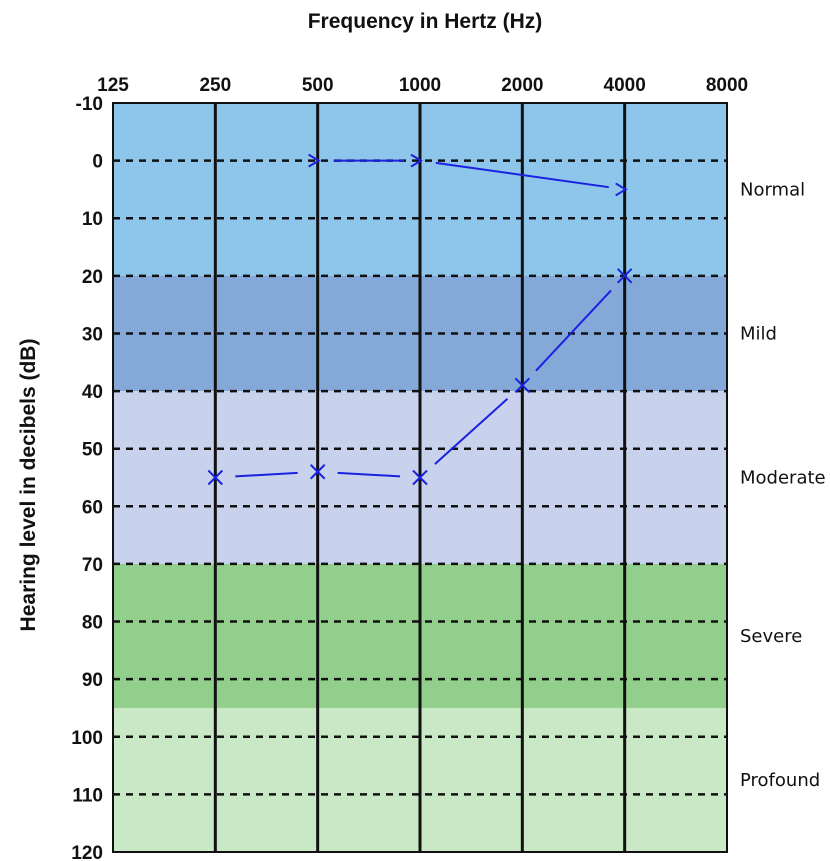 The width and height of the screenshot is (830, 861). Describe the element at coordinates (727, 85) in the screenshot. I see `x-tick-8000: 8000` at that location.